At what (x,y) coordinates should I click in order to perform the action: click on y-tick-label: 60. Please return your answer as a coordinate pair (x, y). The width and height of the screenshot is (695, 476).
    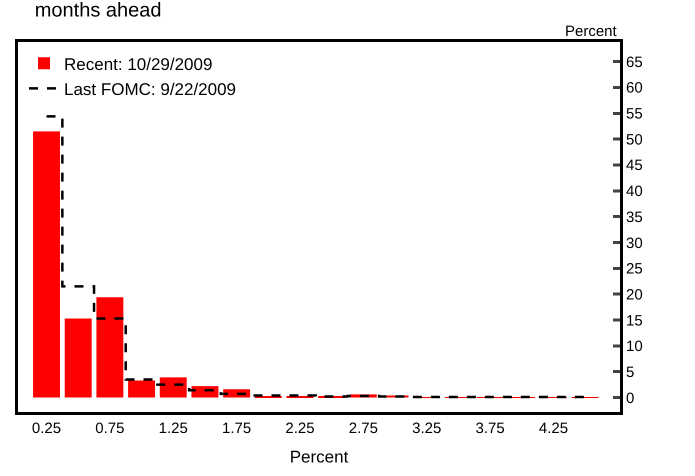
    Looking at the image, I should click on (634, 88).